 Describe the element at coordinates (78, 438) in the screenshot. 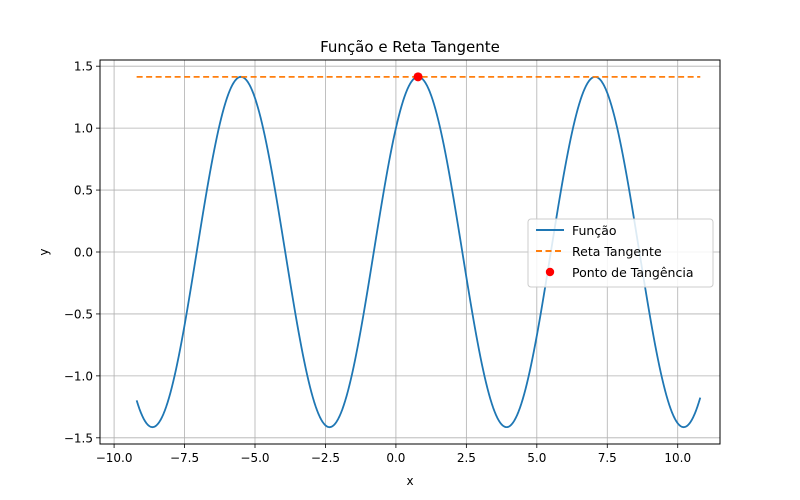

I see `y-tick-label: −1.5` at that location.